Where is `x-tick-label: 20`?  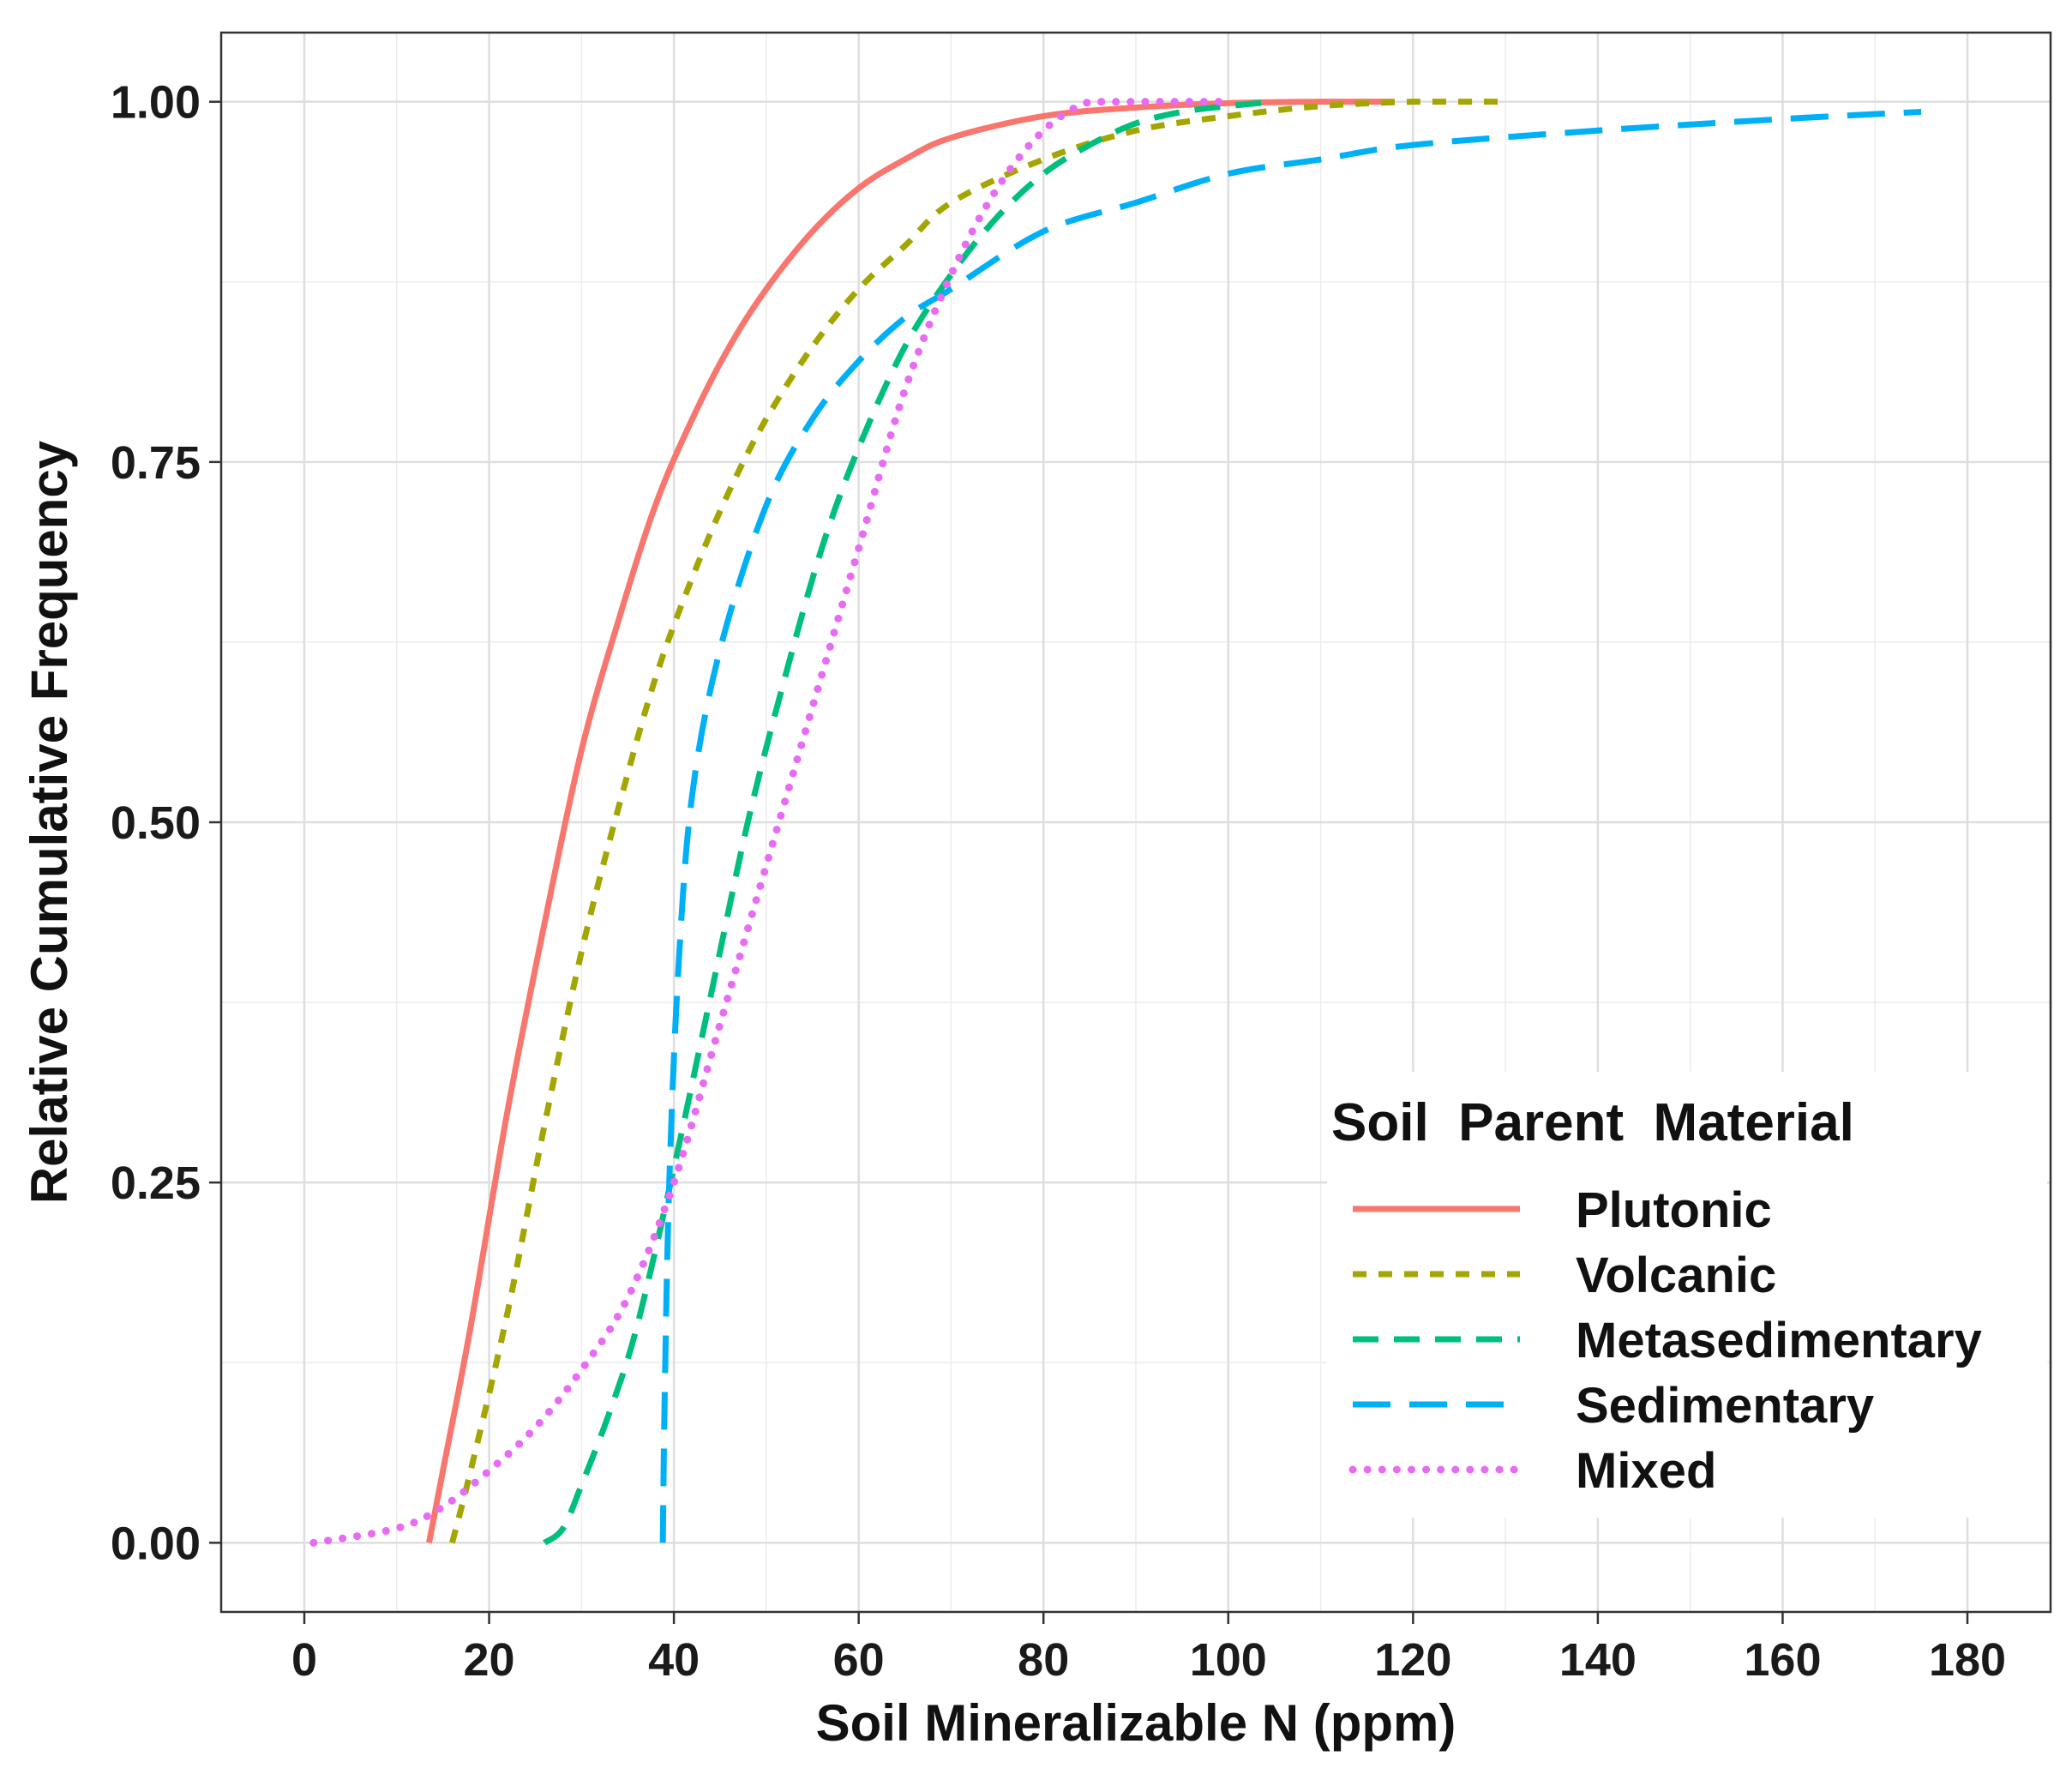 x-tick-label: 20 is located at coordinates (489, 1660).